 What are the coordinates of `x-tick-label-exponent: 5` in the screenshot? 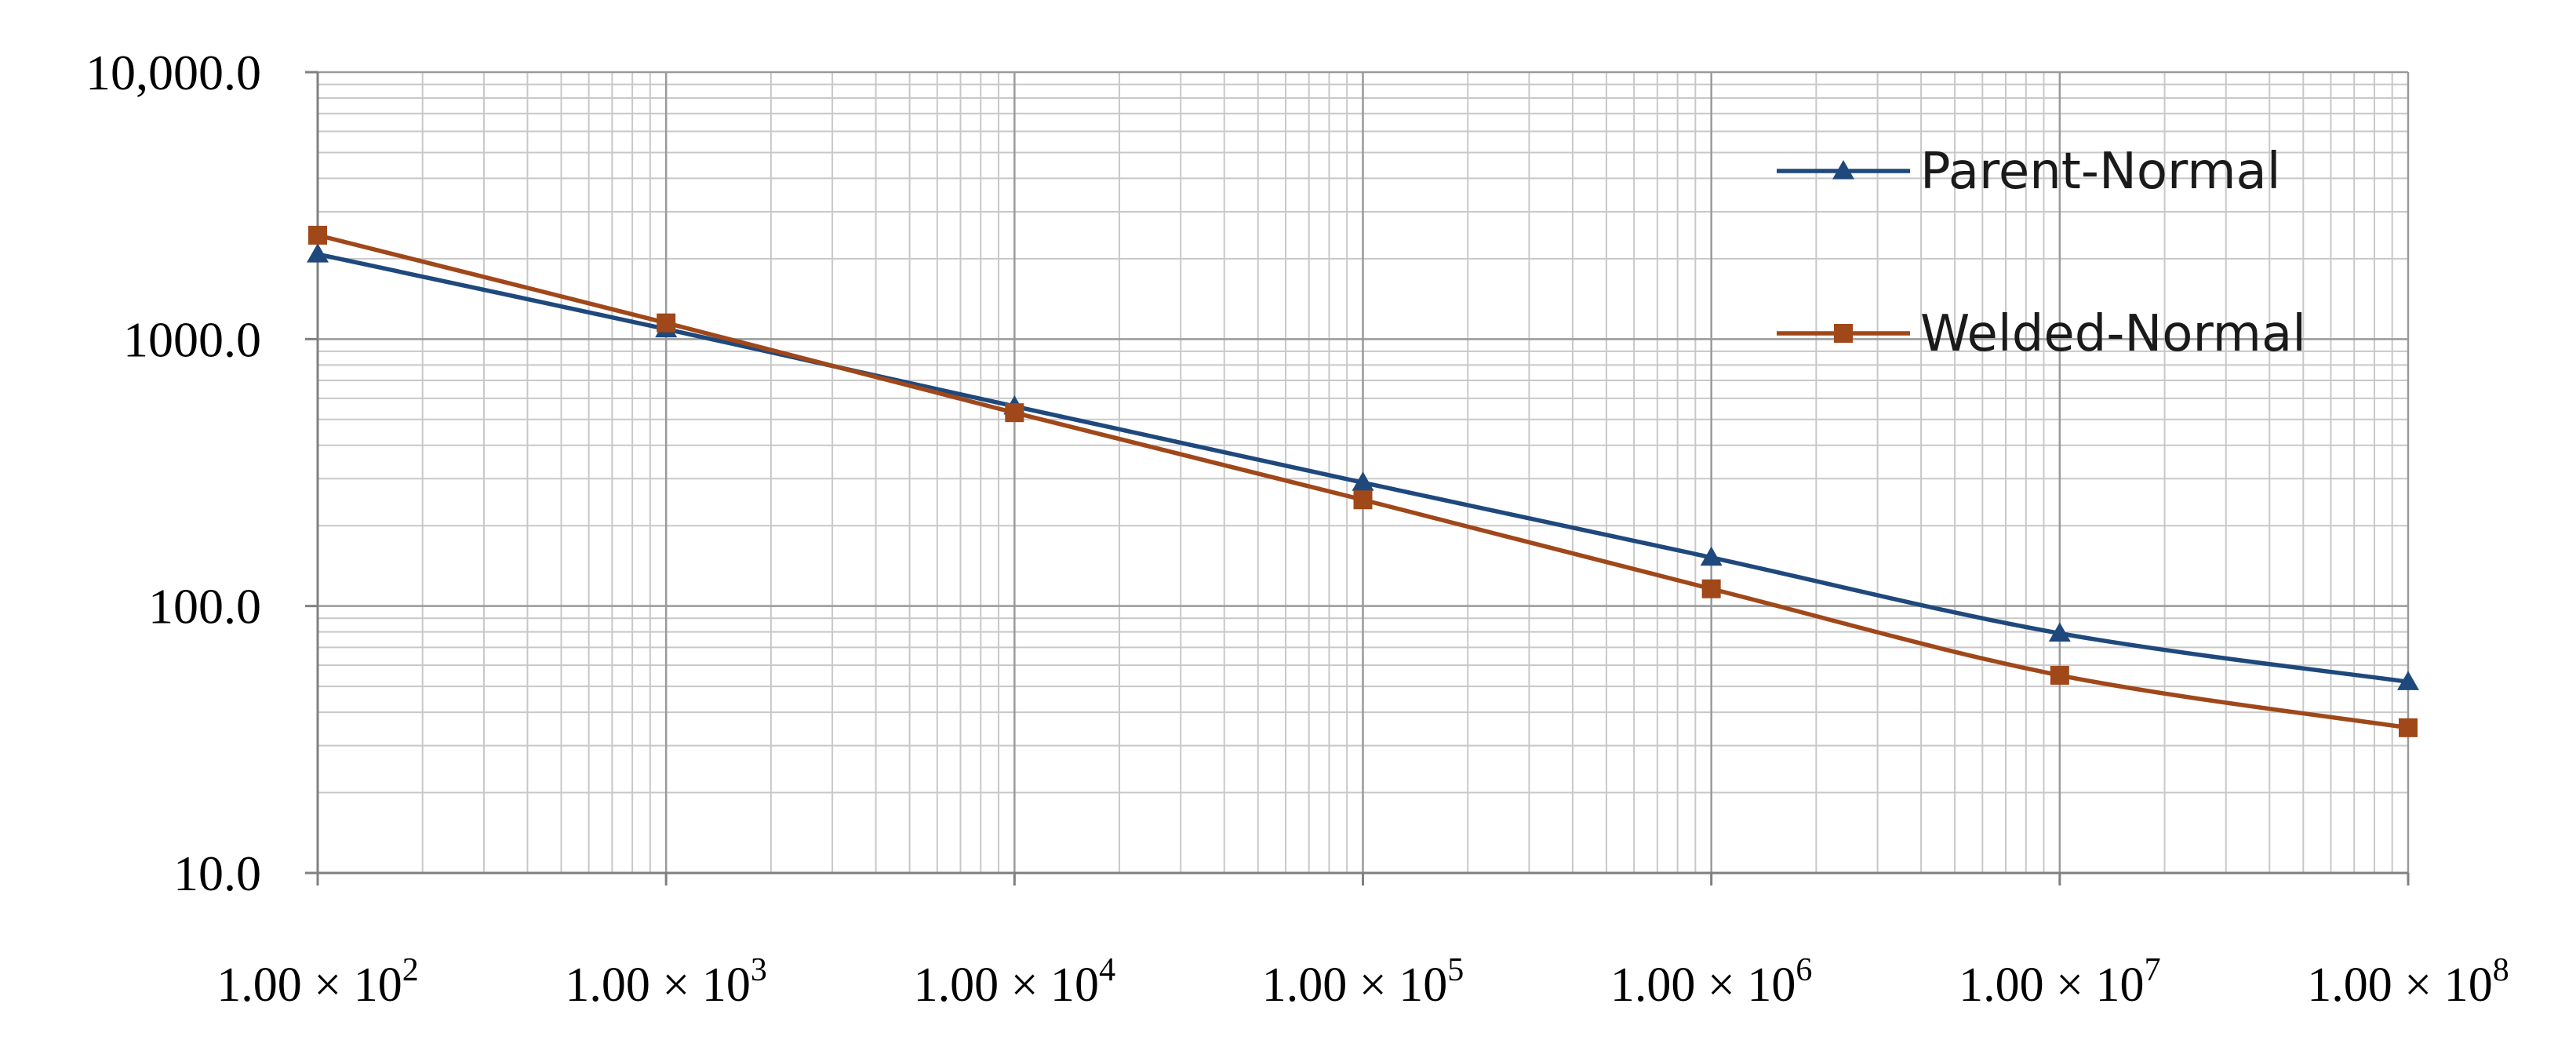 It's located at (1455, 970).